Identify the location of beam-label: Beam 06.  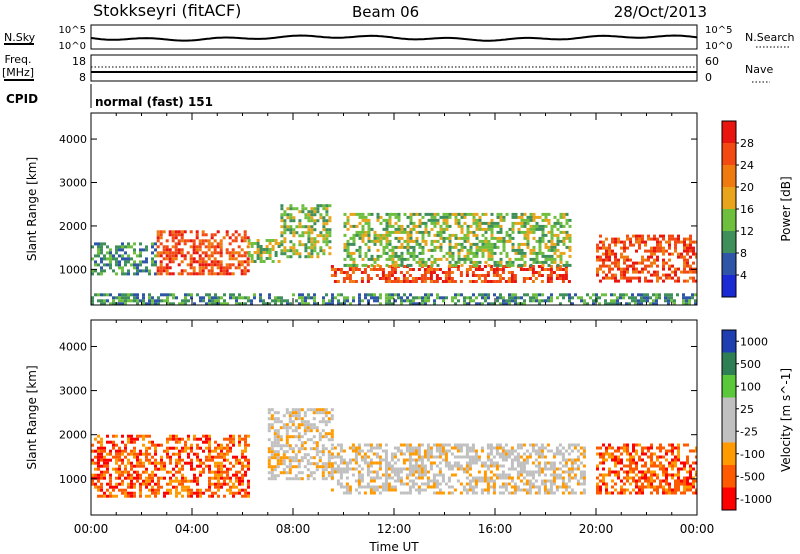
(385, 12).